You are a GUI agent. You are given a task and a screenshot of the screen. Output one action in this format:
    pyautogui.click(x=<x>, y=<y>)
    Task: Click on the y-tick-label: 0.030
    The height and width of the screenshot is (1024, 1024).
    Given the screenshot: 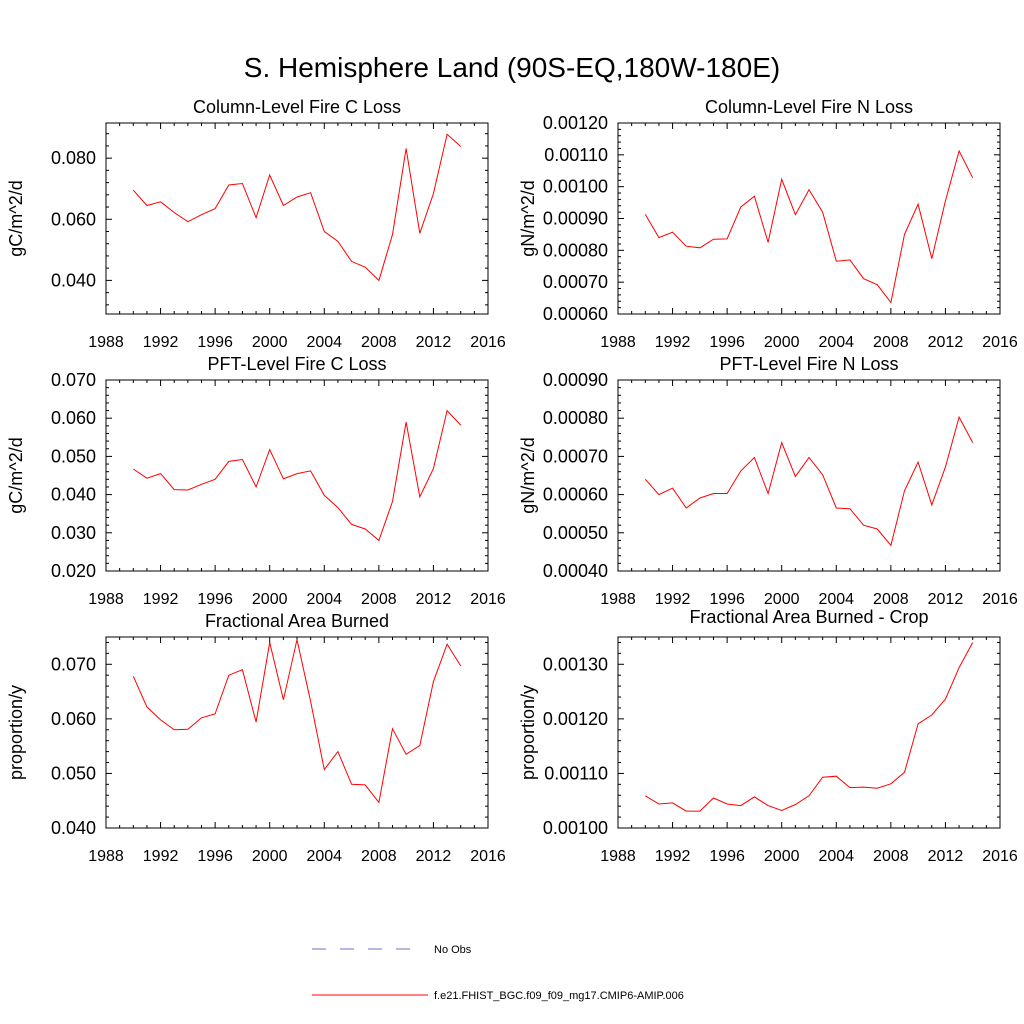 What is the action you would take?
    pyautogui.click(x=73, y=533)
    